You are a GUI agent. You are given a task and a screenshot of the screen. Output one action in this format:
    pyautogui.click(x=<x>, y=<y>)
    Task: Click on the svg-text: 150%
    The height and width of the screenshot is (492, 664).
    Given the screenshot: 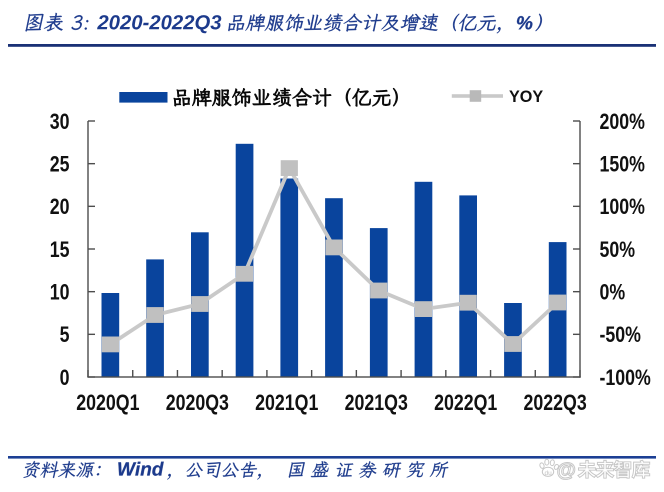 What is the action you would take?
    pyautogui.click(x=622, y=165)
    